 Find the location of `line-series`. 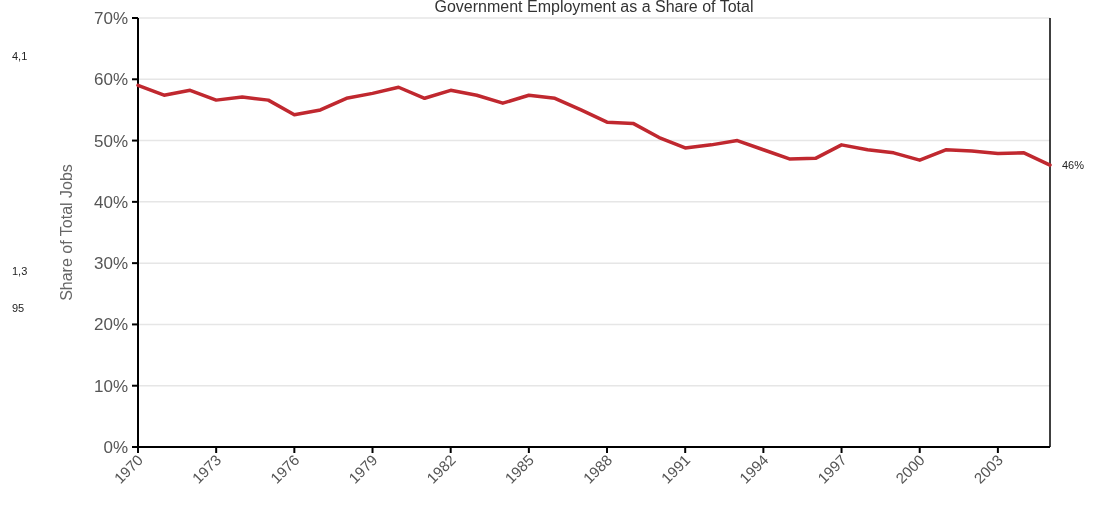

line-series is located at coordinates (594, 125).